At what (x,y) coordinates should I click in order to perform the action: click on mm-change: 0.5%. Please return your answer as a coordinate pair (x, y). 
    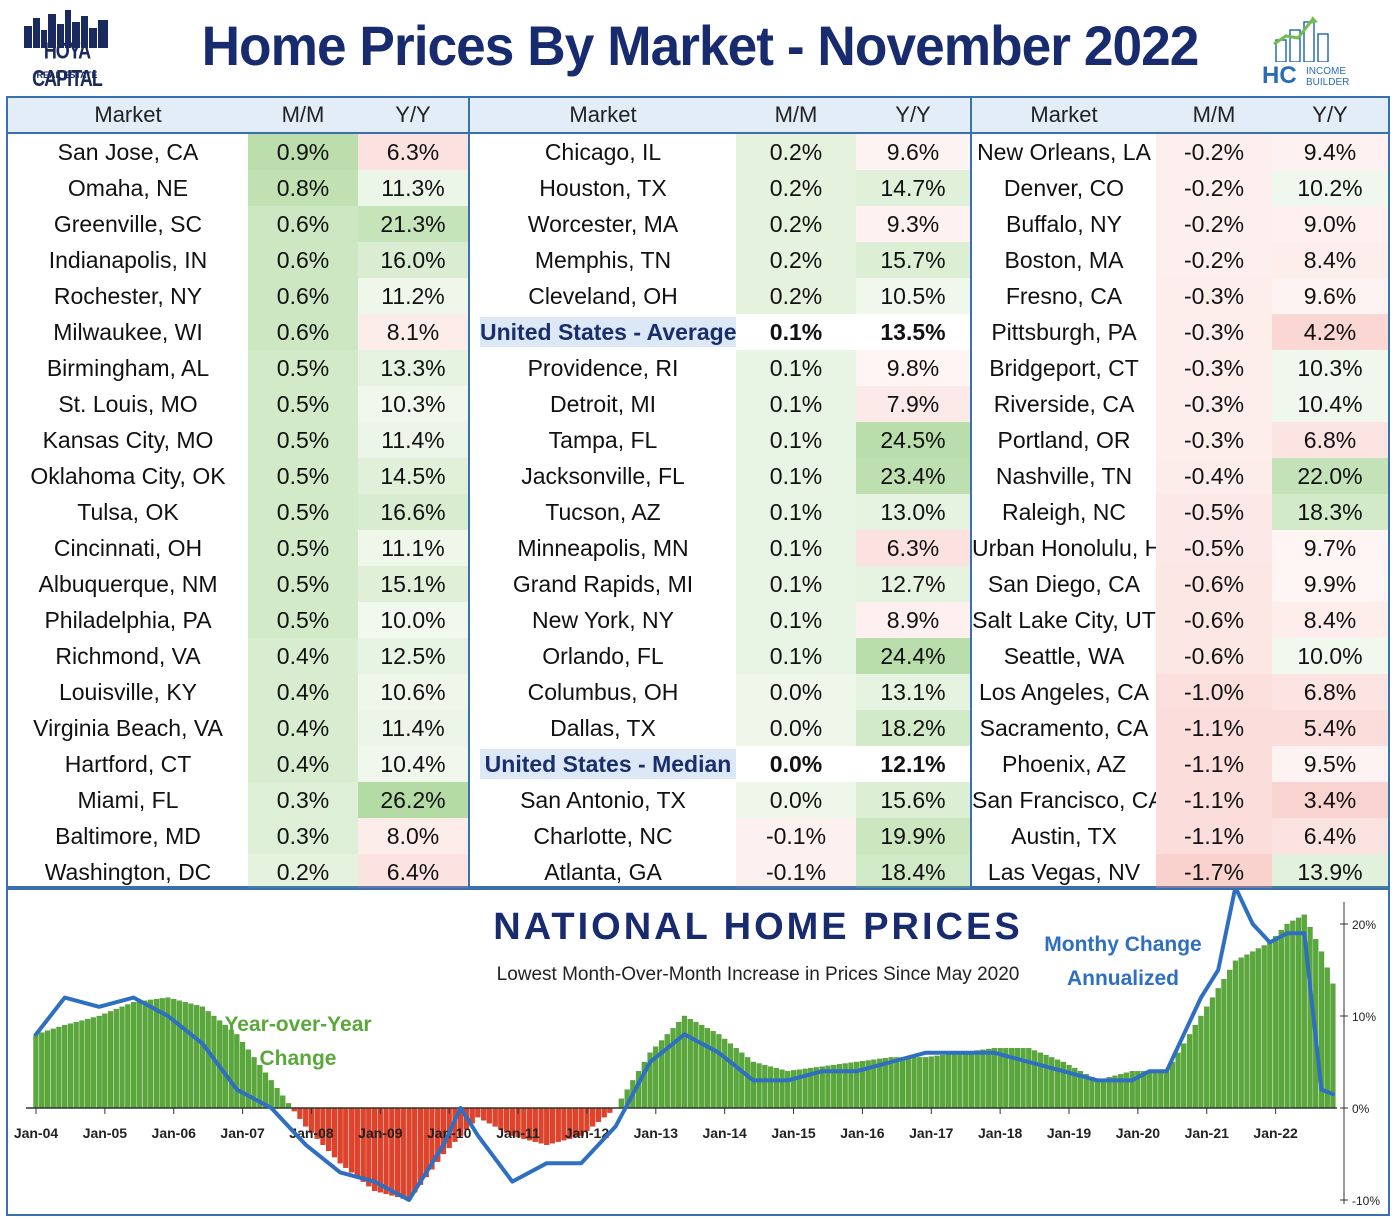
    Looking at the image, I should click on (303, 548).